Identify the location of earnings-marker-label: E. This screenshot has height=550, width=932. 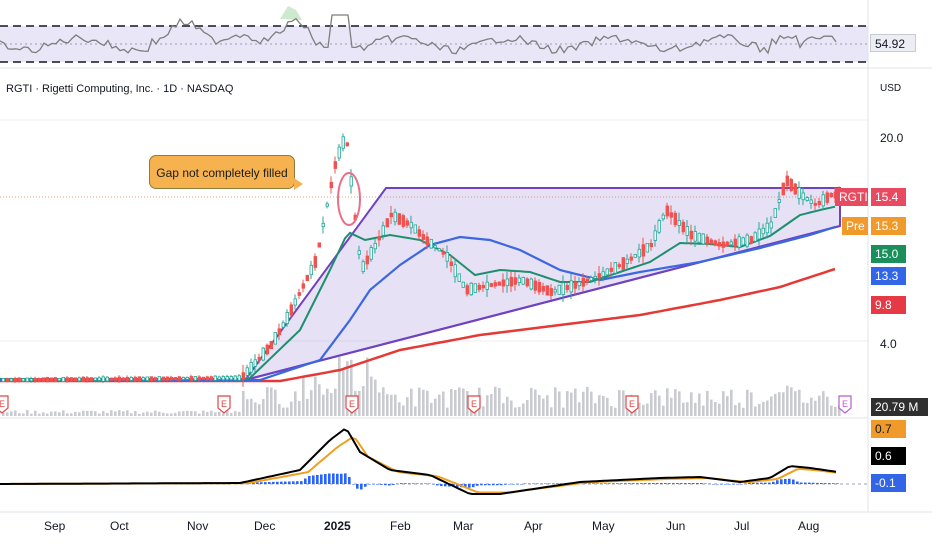
(474, 404).